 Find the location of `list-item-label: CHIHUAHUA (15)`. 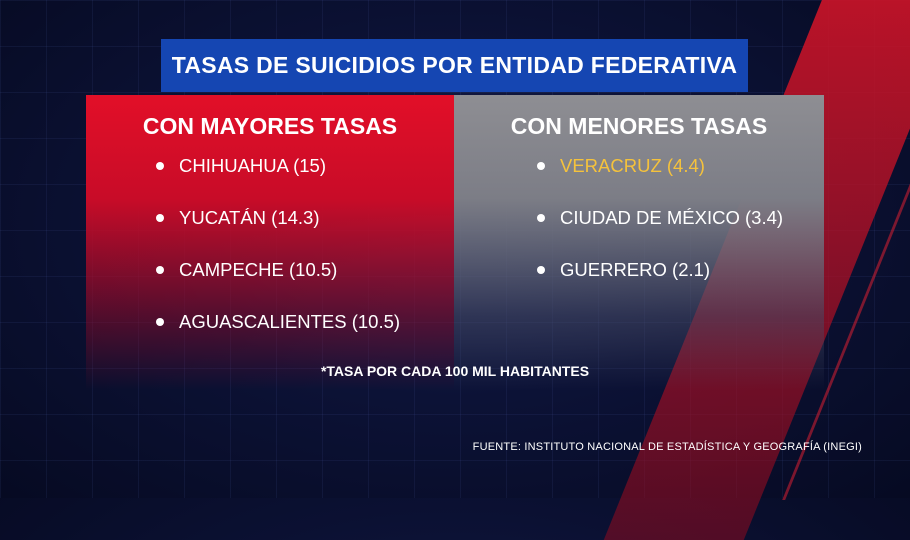

list-item-label: CHIHUAHUA (15) is located at coordinates (252, 165).